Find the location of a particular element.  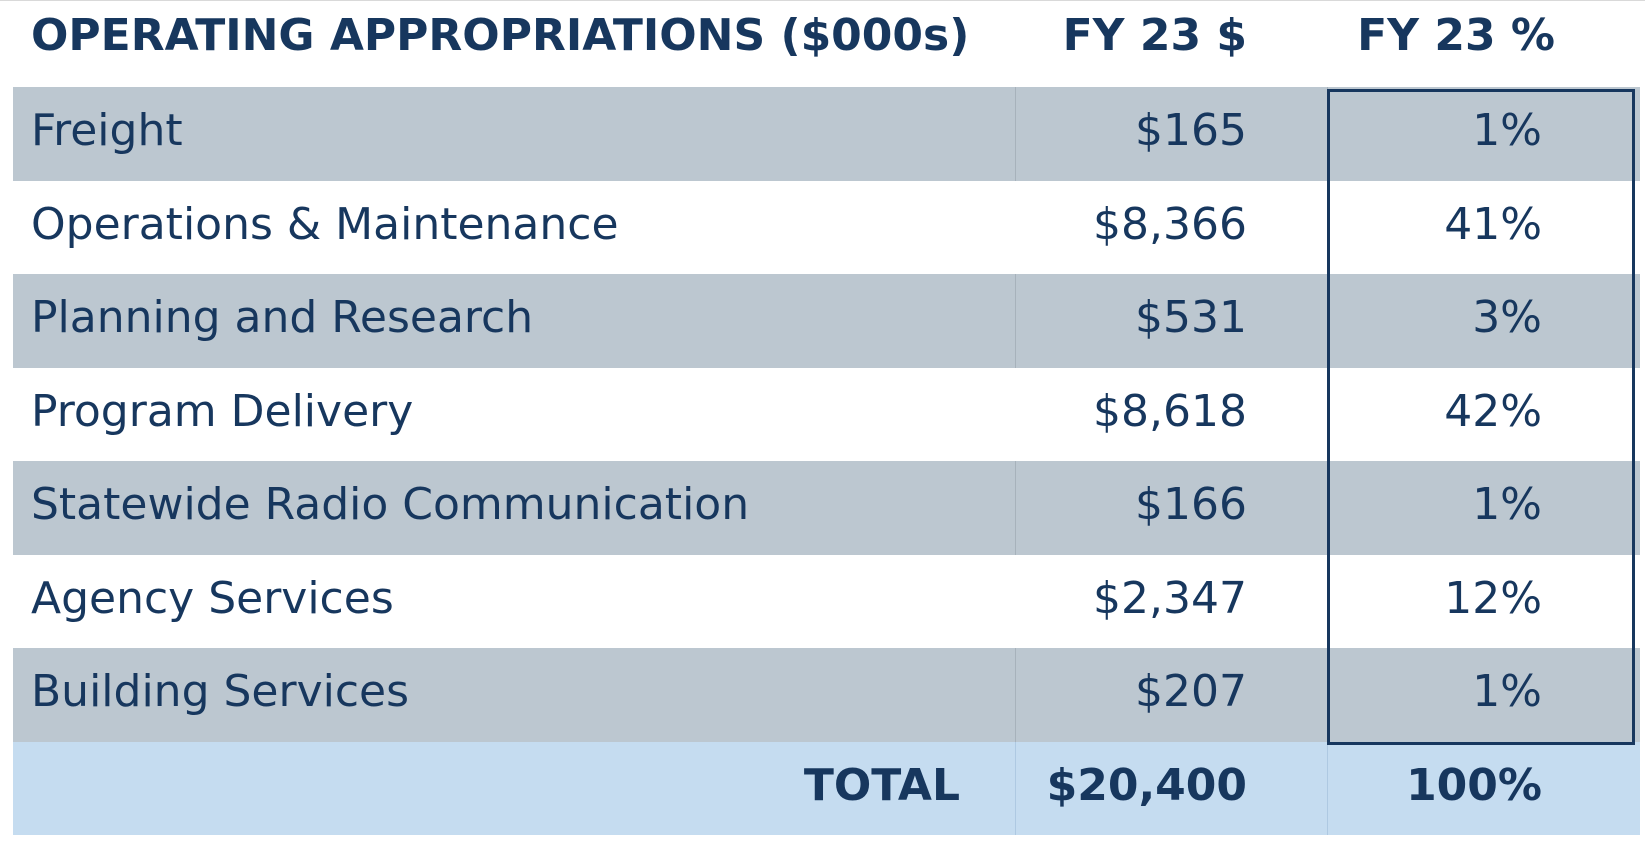

row-label: Agency Services is located at coordinates (212, 598).